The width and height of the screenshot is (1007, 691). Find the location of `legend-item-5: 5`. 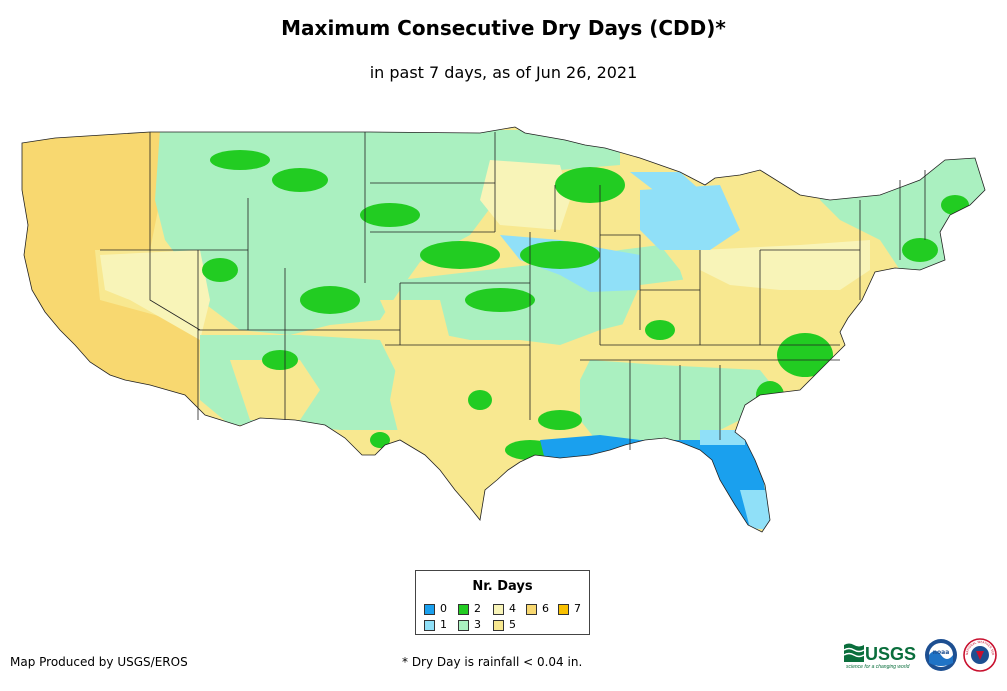

legend-item-5: 5 is located at coordinates (504, 625).